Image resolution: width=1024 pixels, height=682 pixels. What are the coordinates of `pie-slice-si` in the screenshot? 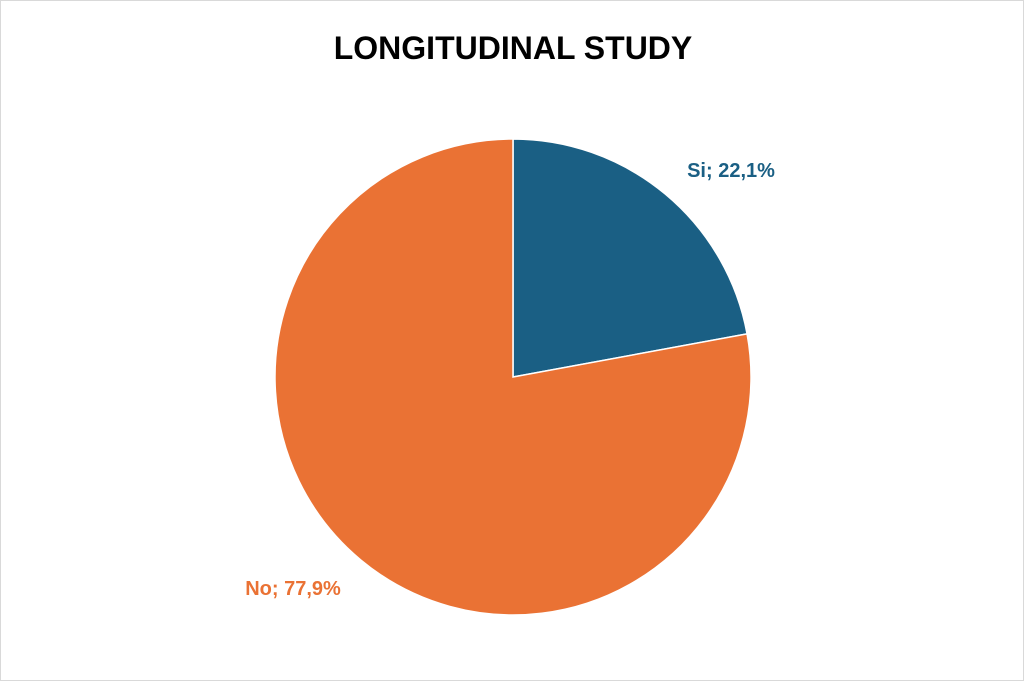 It's located at (630, 258).